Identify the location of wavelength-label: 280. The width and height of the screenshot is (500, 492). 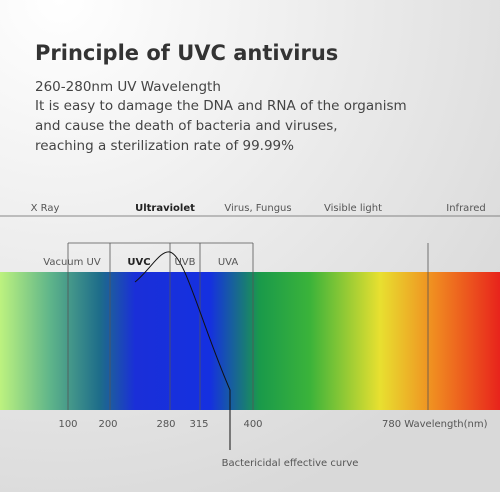
(165, 424).